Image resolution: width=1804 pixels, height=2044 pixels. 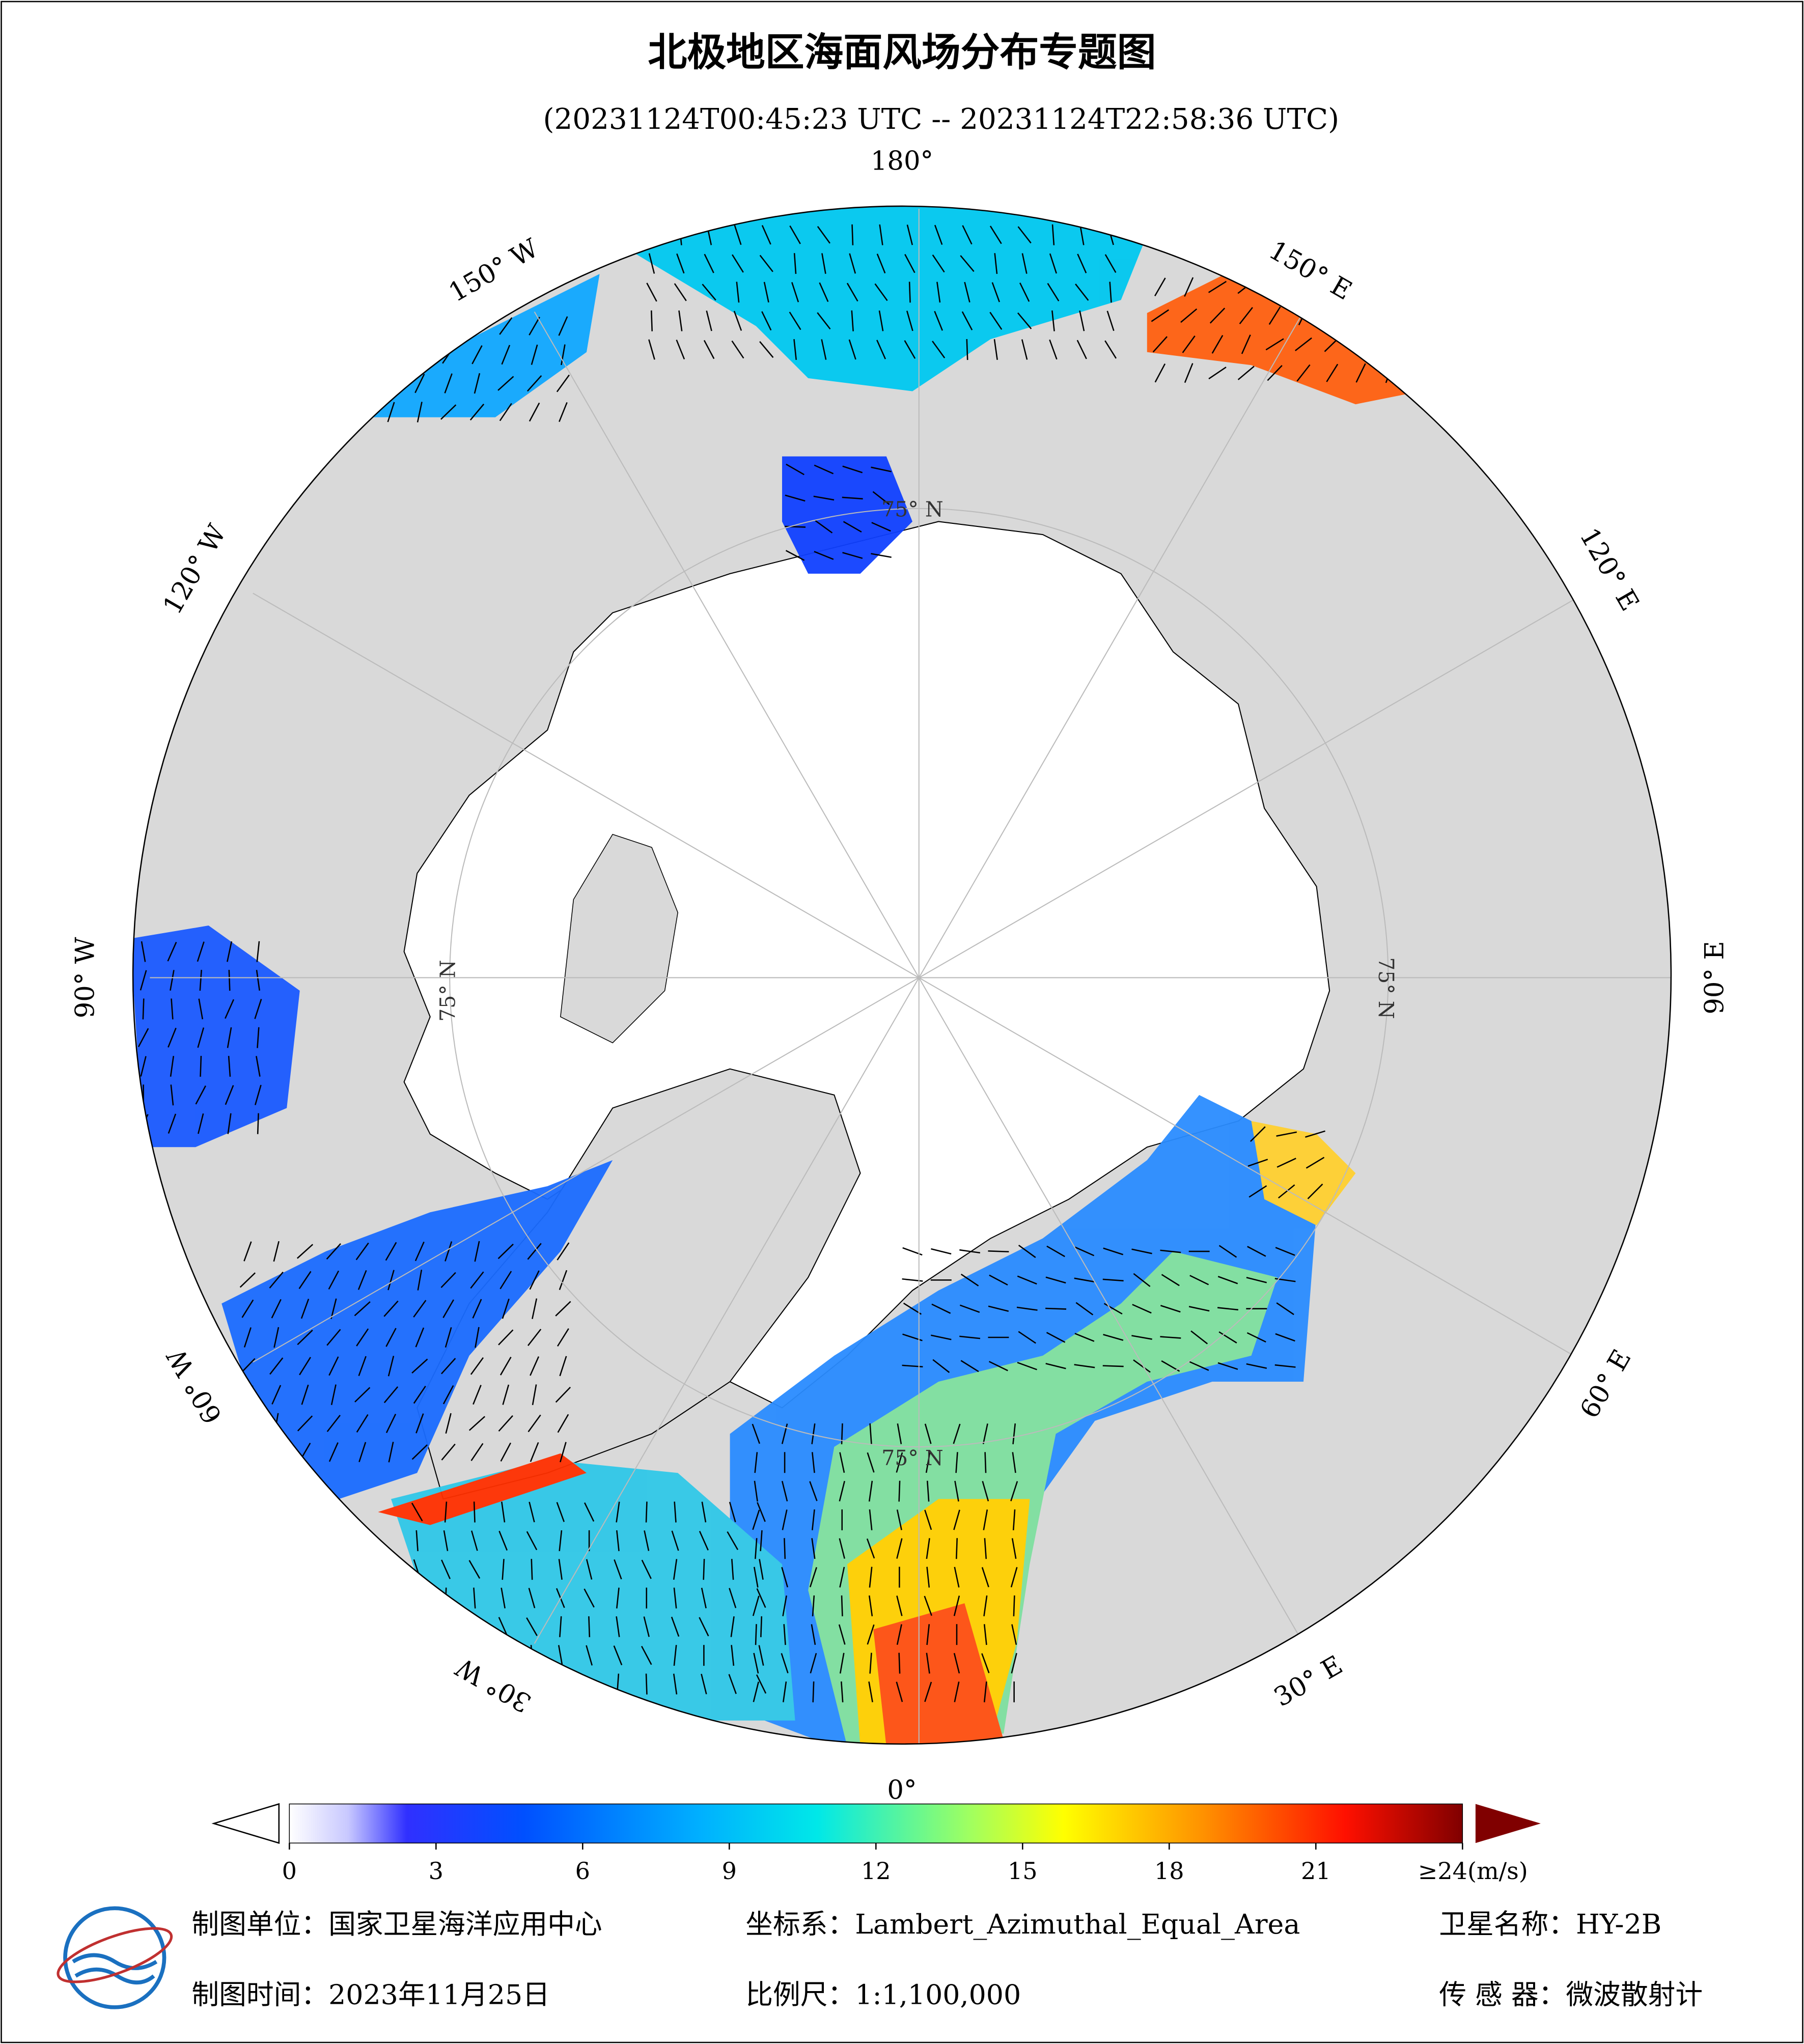 I want to click on colorbar-tick-label: 0, so click(x=289, y=1871).